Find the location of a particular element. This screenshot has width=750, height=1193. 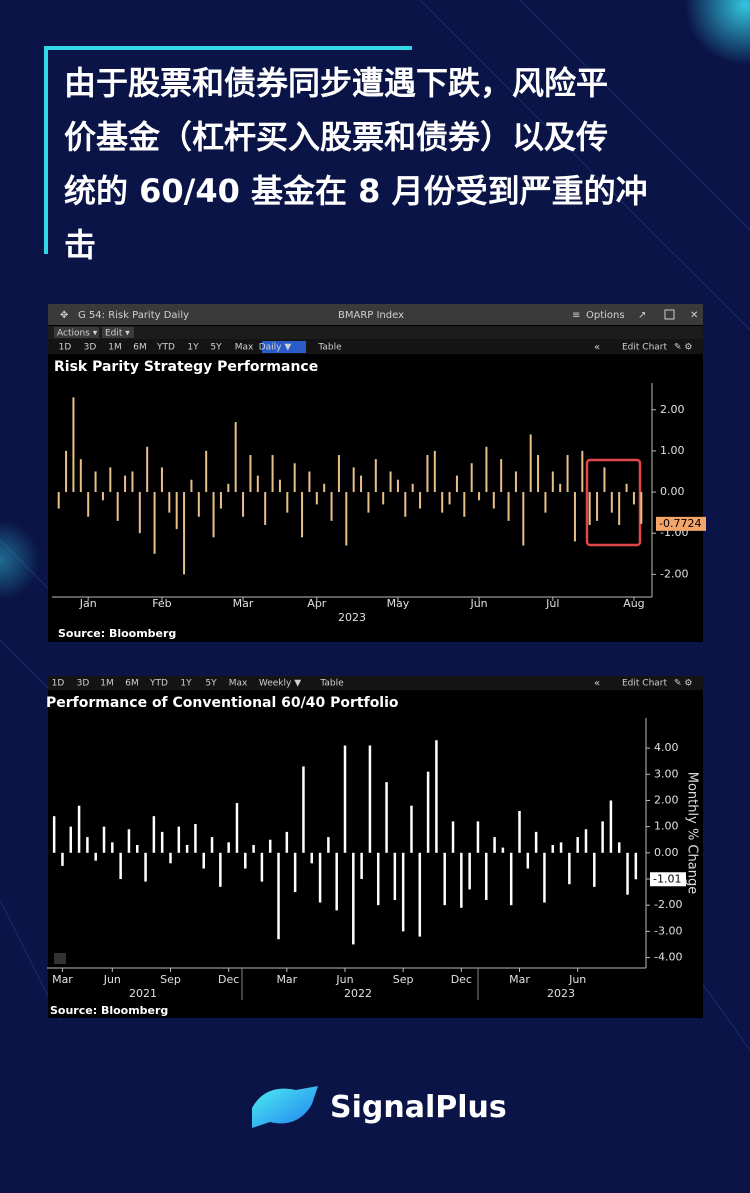

chart-title: Risk Parity Strategy Performance is located at coordinates (186, 367).